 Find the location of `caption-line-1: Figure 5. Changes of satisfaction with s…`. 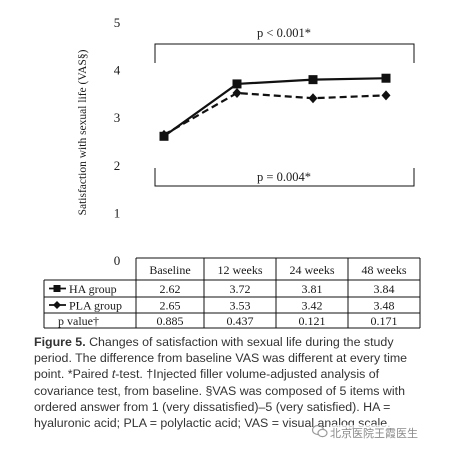

caption-line-1: Figure 5. Changes of satisfaction with s… is located at coordinates (250, 342).